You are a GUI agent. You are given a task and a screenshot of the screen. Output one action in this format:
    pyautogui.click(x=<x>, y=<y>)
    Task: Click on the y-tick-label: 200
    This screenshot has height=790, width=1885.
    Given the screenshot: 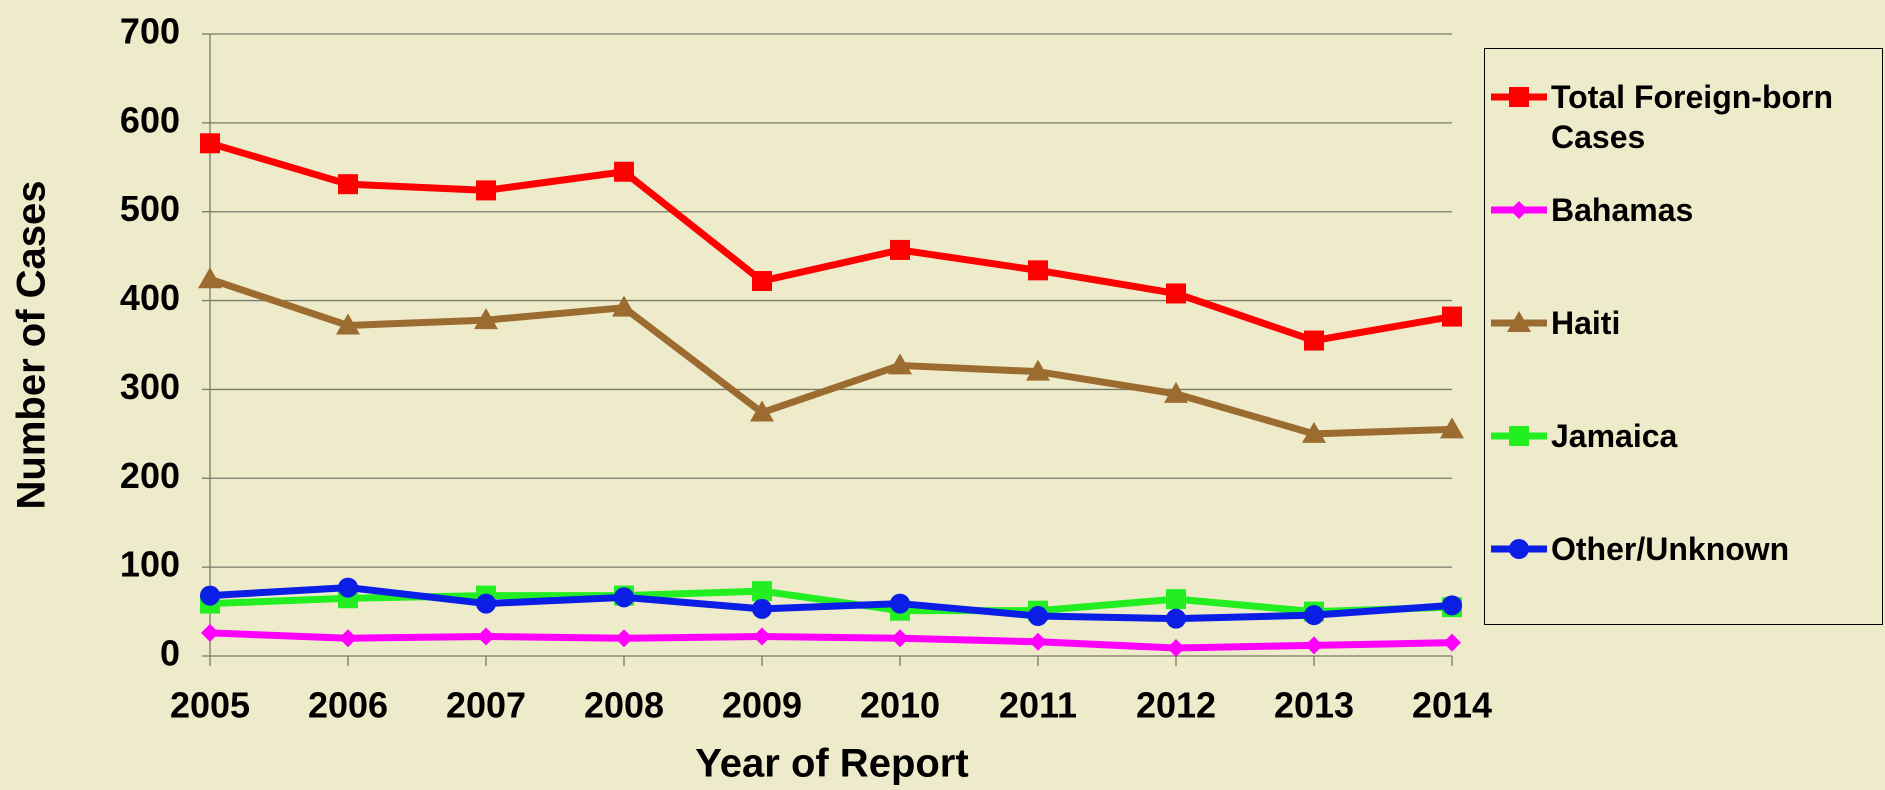 What is the action you would take?
    pyautogui.click(x=150, y=475)
    